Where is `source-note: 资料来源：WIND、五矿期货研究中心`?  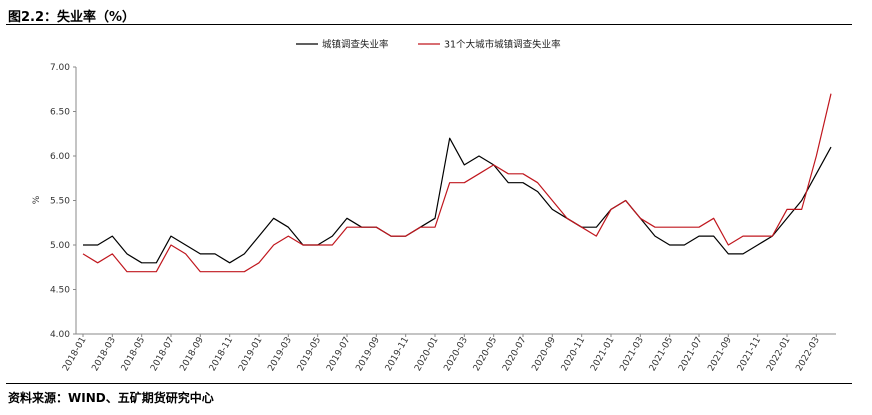 source-note: 资料来源：WIND、五矿期货研究中心 is located at coordinates (111, 398).